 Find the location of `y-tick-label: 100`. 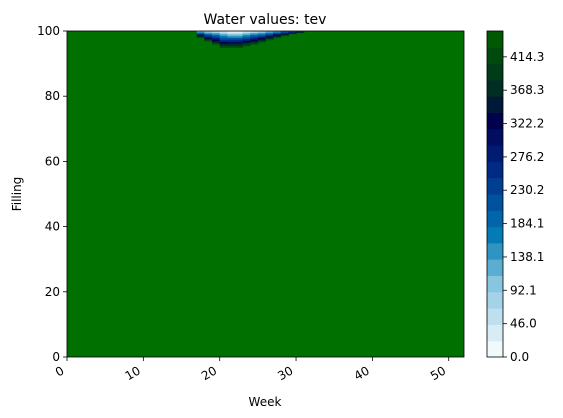

y-tick-label: 100 is located at coordinates (48, 31).